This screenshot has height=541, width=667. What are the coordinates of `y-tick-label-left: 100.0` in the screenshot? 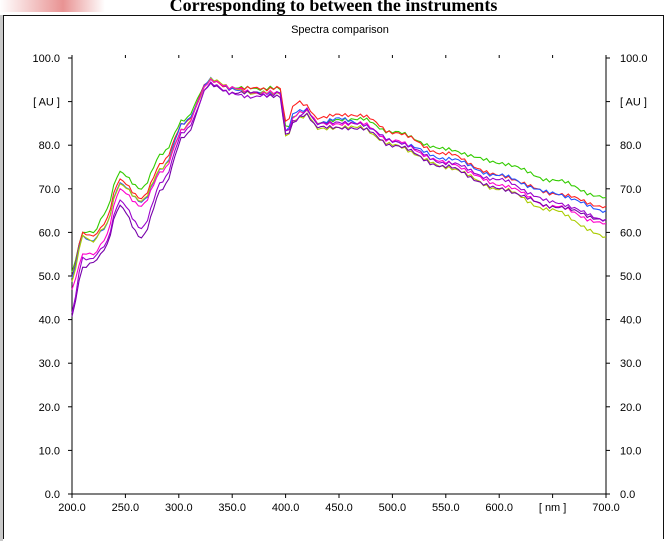 It's located at (46, 59).